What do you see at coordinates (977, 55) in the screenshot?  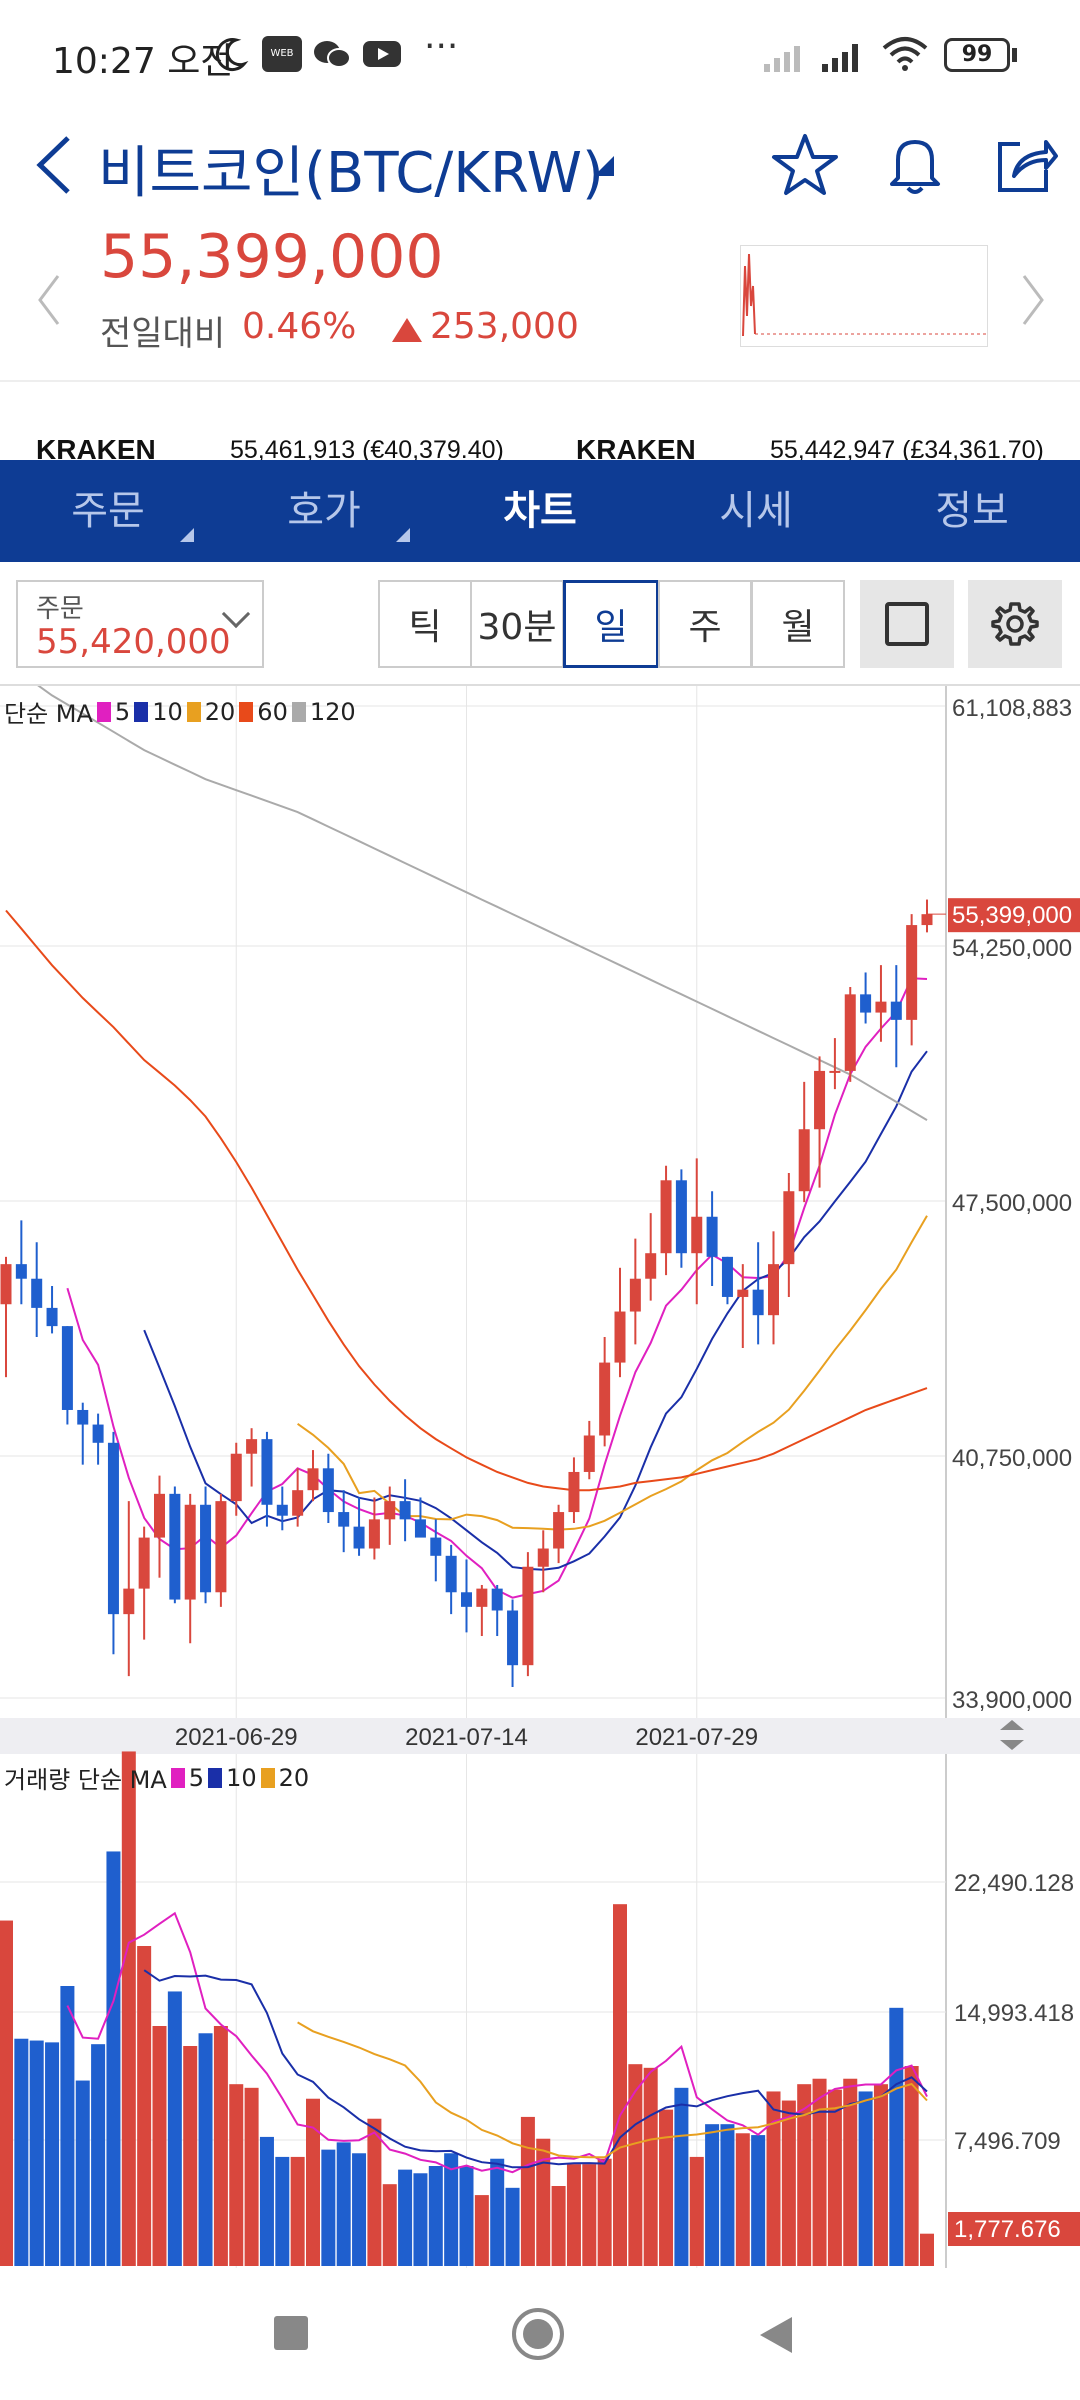 I see `battery-icon: 99` at bounding box center [977, 55].